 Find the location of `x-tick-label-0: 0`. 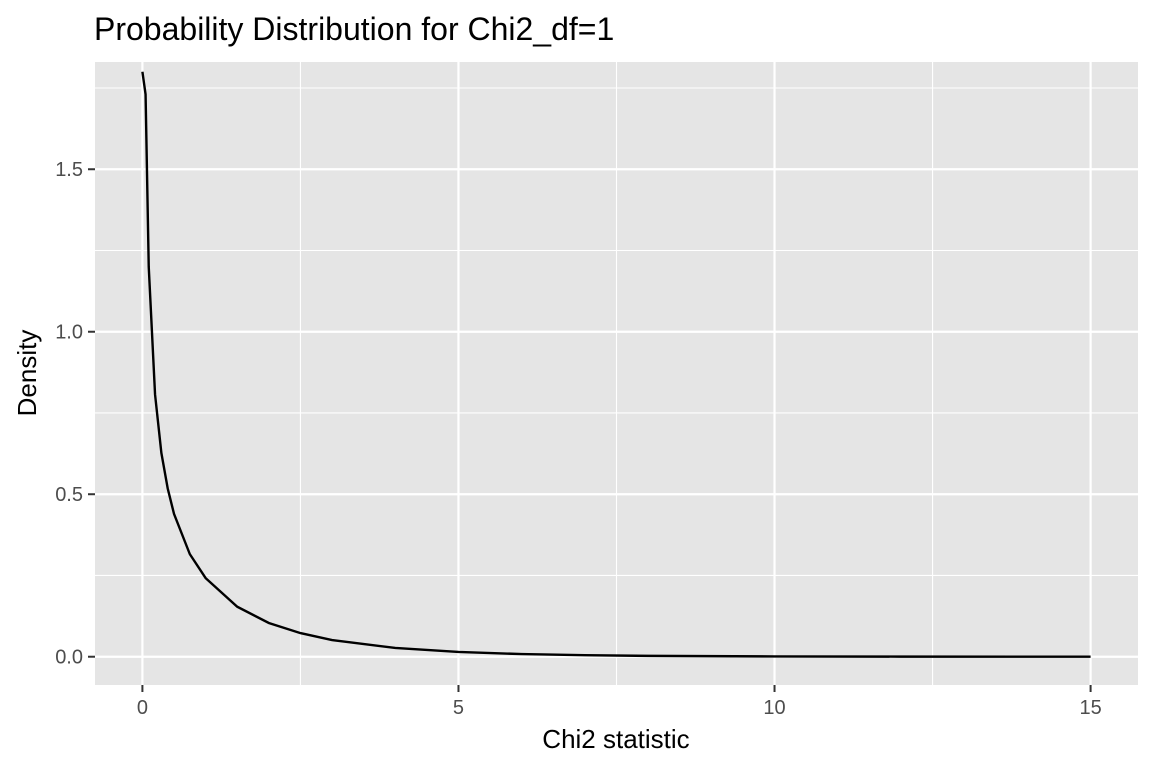

x-tick-label-0: 0 is located at coordinates (142, 708).